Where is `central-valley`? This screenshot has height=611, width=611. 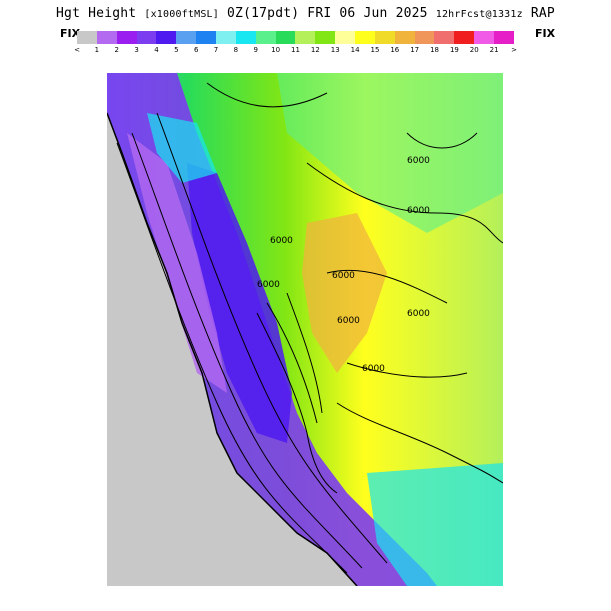 central-valley is located at coordinates (239, 303).